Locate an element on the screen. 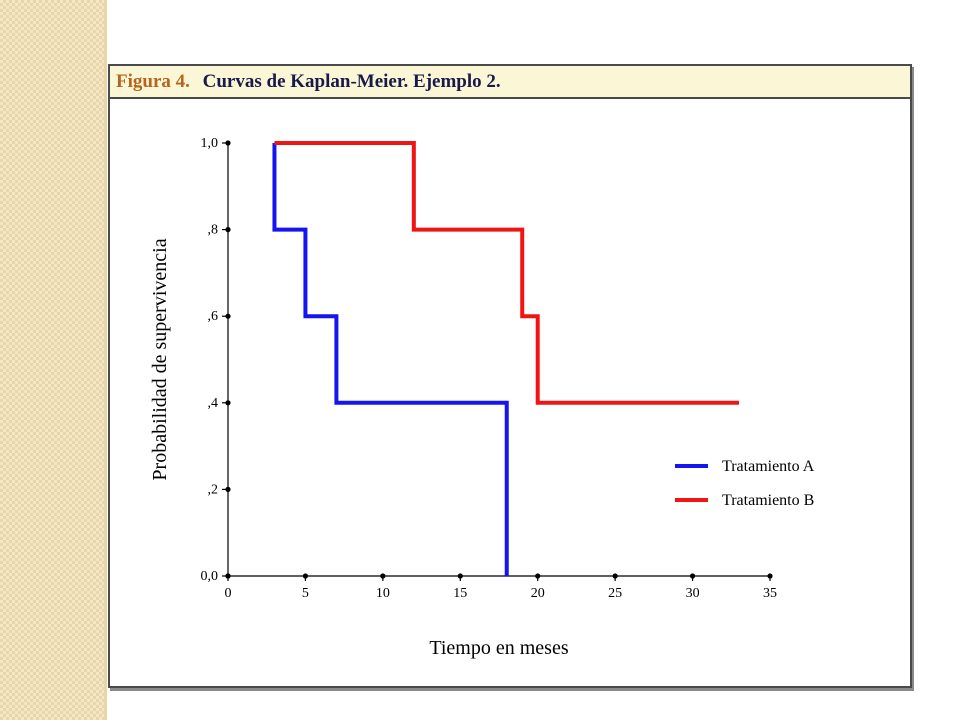 Image resolution: width=960 pixels, height=720 pixels. y-tick-label: ,6 is located at coordinates (213, 316).